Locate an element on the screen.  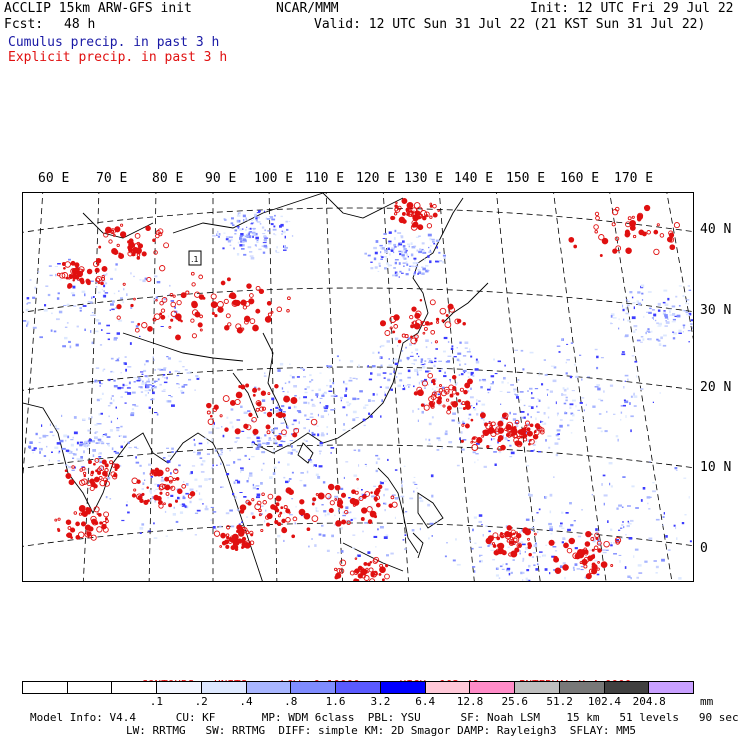
colorbar-label: 204.8 is located at coordinates (649, 701).